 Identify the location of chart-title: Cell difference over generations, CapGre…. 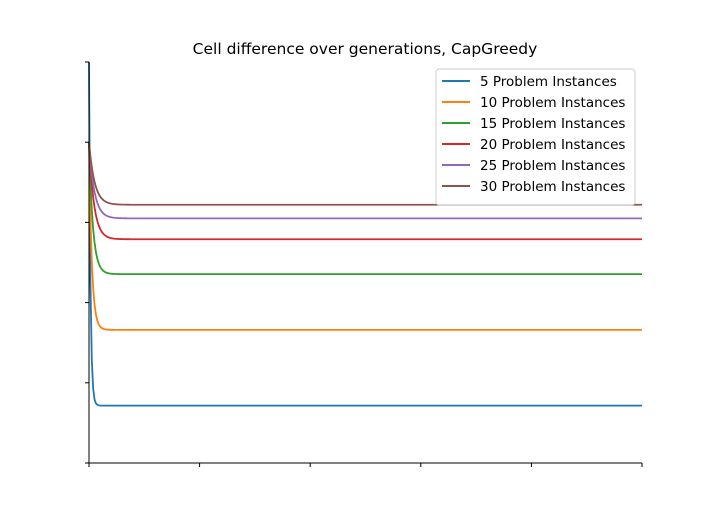
(365, 49).